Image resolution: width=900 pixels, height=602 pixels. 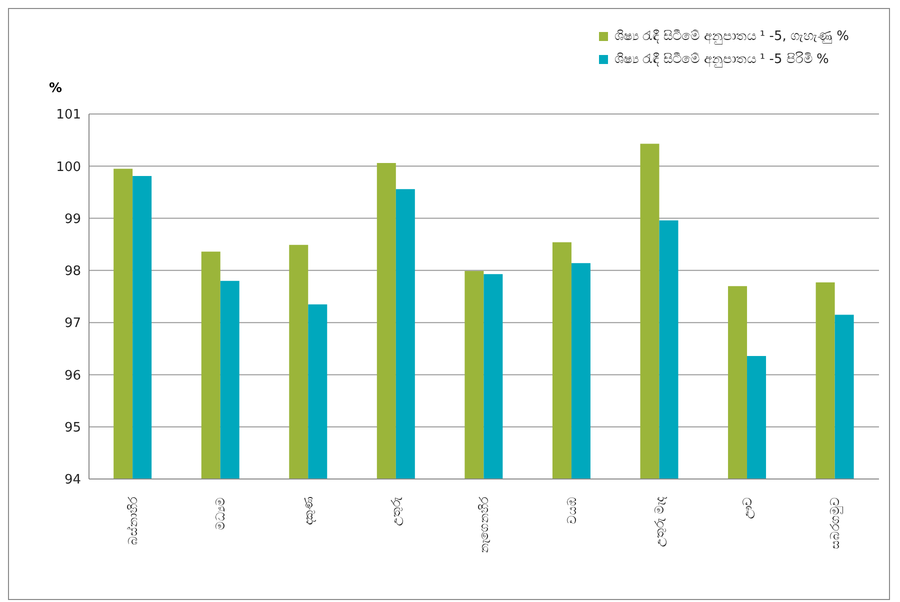 What do you see at coordinates (308, 511) in the screenshot?
I see `x-tick-label: දකුණ` at bounding box center [308, 511].